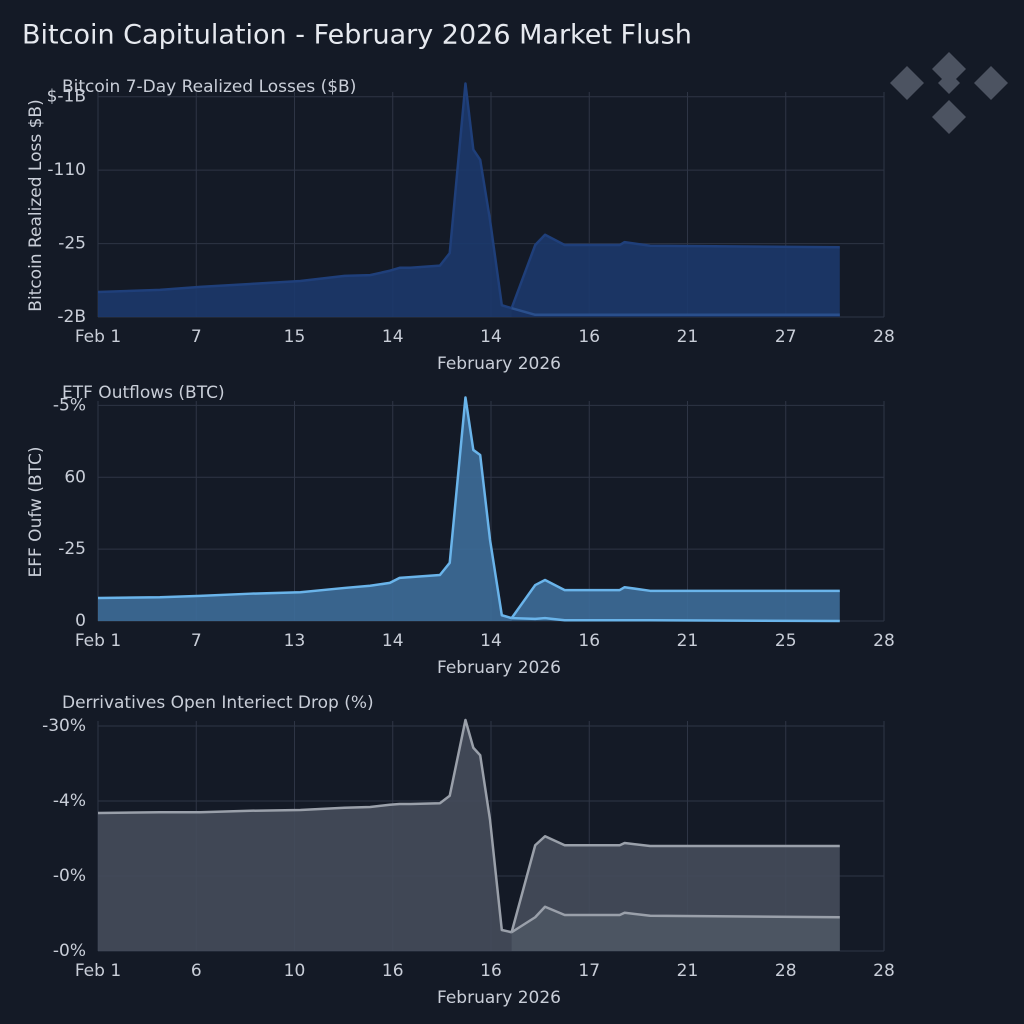 The image size is (1024, 1024). I want to click on y-tick-label: -2B, so click(71, 317).